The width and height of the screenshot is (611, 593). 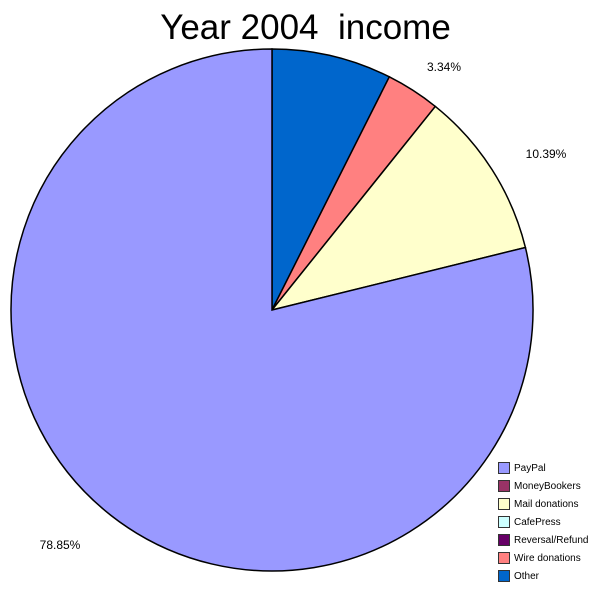 What do you see at coordinates (552, 468) in the screenshot?
I see `legend-item: PayPal` at bounding box center [552, 468].